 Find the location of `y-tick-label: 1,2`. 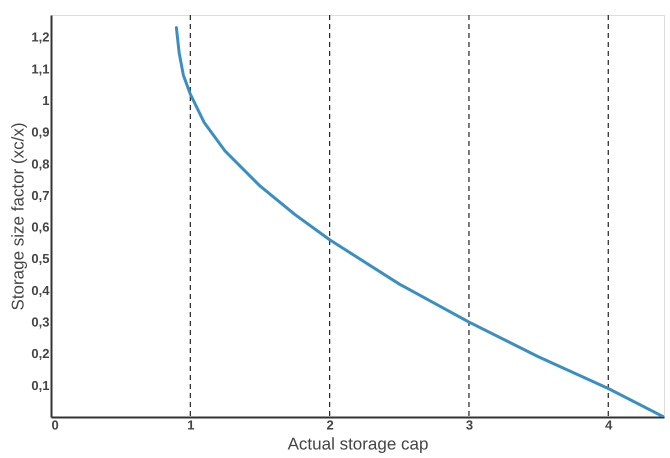

y-tick-label: 1,2 is located at coordinates (40, 37).